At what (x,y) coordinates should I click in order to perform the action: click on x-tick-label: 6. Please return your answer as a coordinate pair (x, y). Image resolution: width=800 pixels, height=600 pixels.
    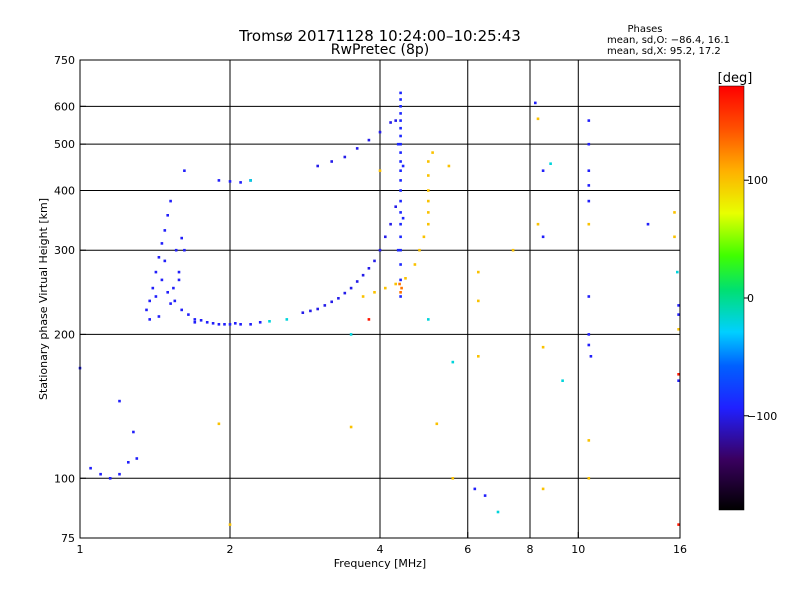
    Looking at the image, I should click on (467, 549).